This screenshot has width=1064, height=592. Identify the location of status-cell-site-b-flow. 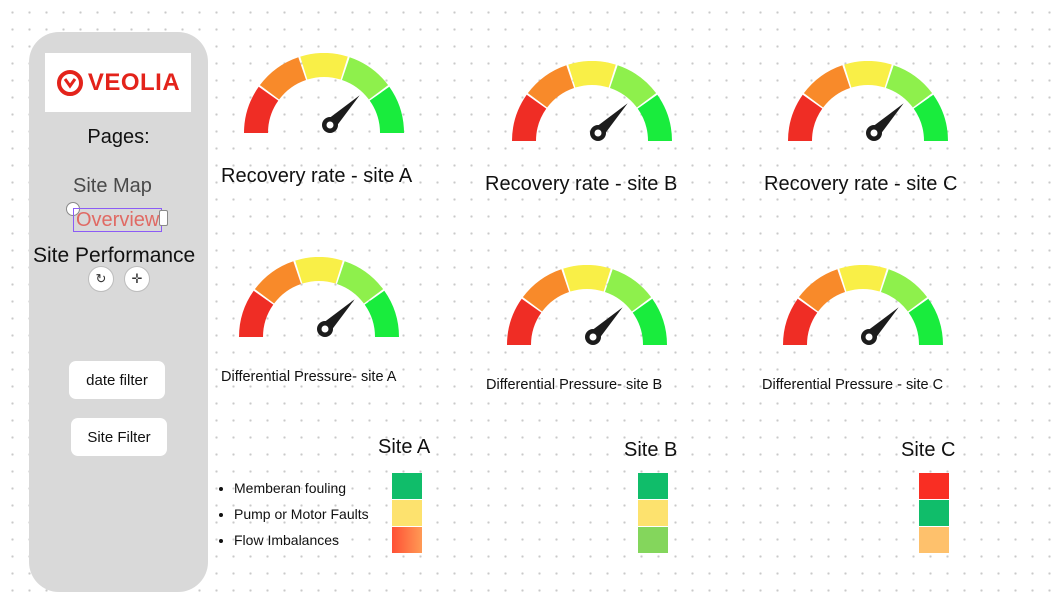
(653, 540).